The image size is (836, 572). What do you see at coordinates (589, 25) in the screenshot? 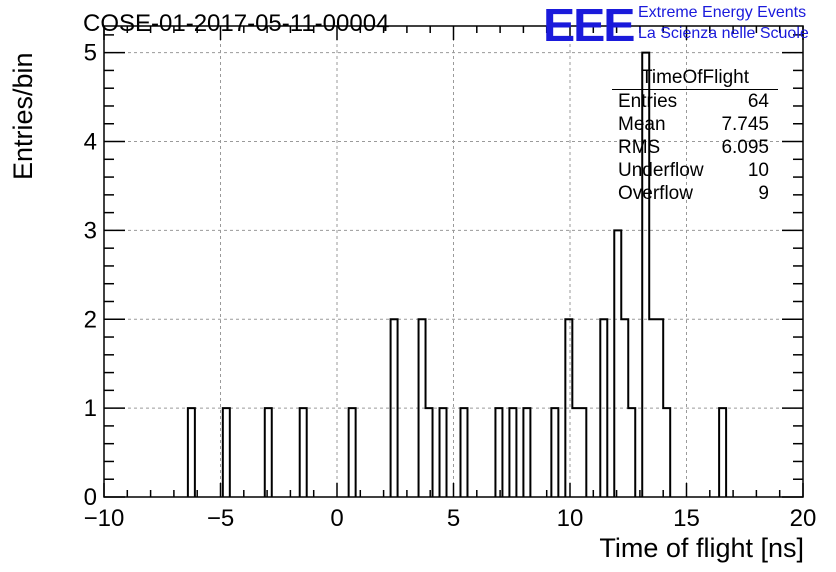
I see `eee-logo: EEE` at bounding box center [589, 25].